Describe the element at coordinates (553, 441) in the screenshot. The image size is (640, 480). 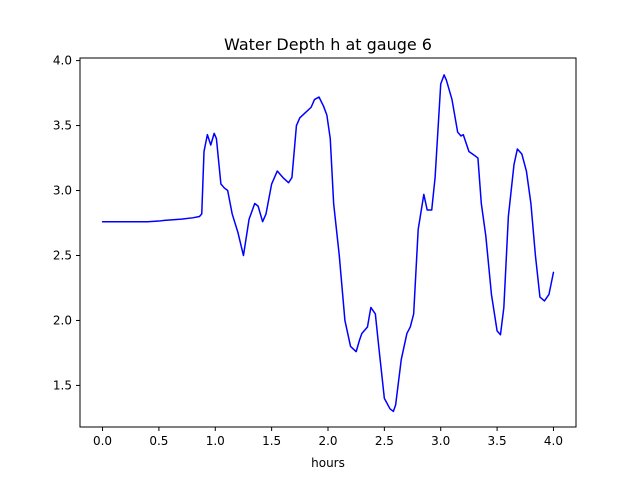
I see `x-tick-label: 4.0` at that location.